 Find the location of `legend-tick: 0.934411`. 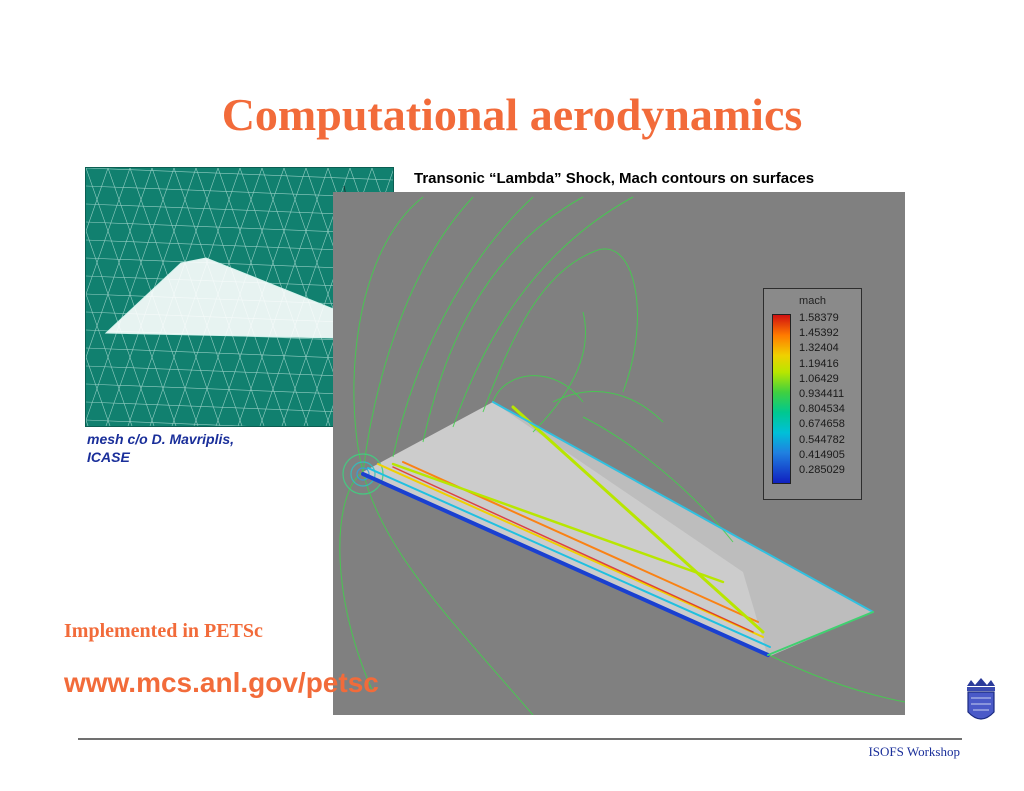

legend-tick: 0.934411 is located at coordinates (822, 393).